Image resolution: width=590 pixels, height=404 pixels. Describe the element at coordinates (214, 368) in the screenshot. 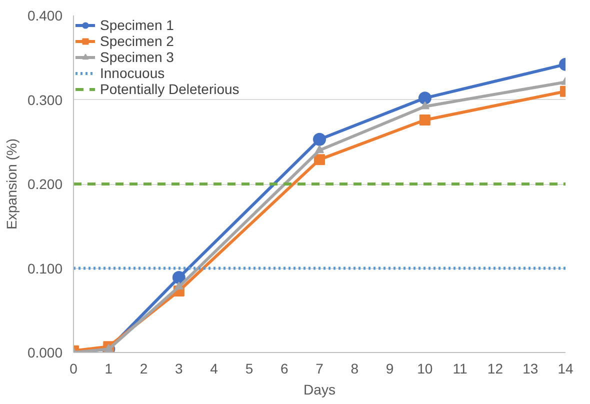

I see `x-tick-label: 4` at that location.